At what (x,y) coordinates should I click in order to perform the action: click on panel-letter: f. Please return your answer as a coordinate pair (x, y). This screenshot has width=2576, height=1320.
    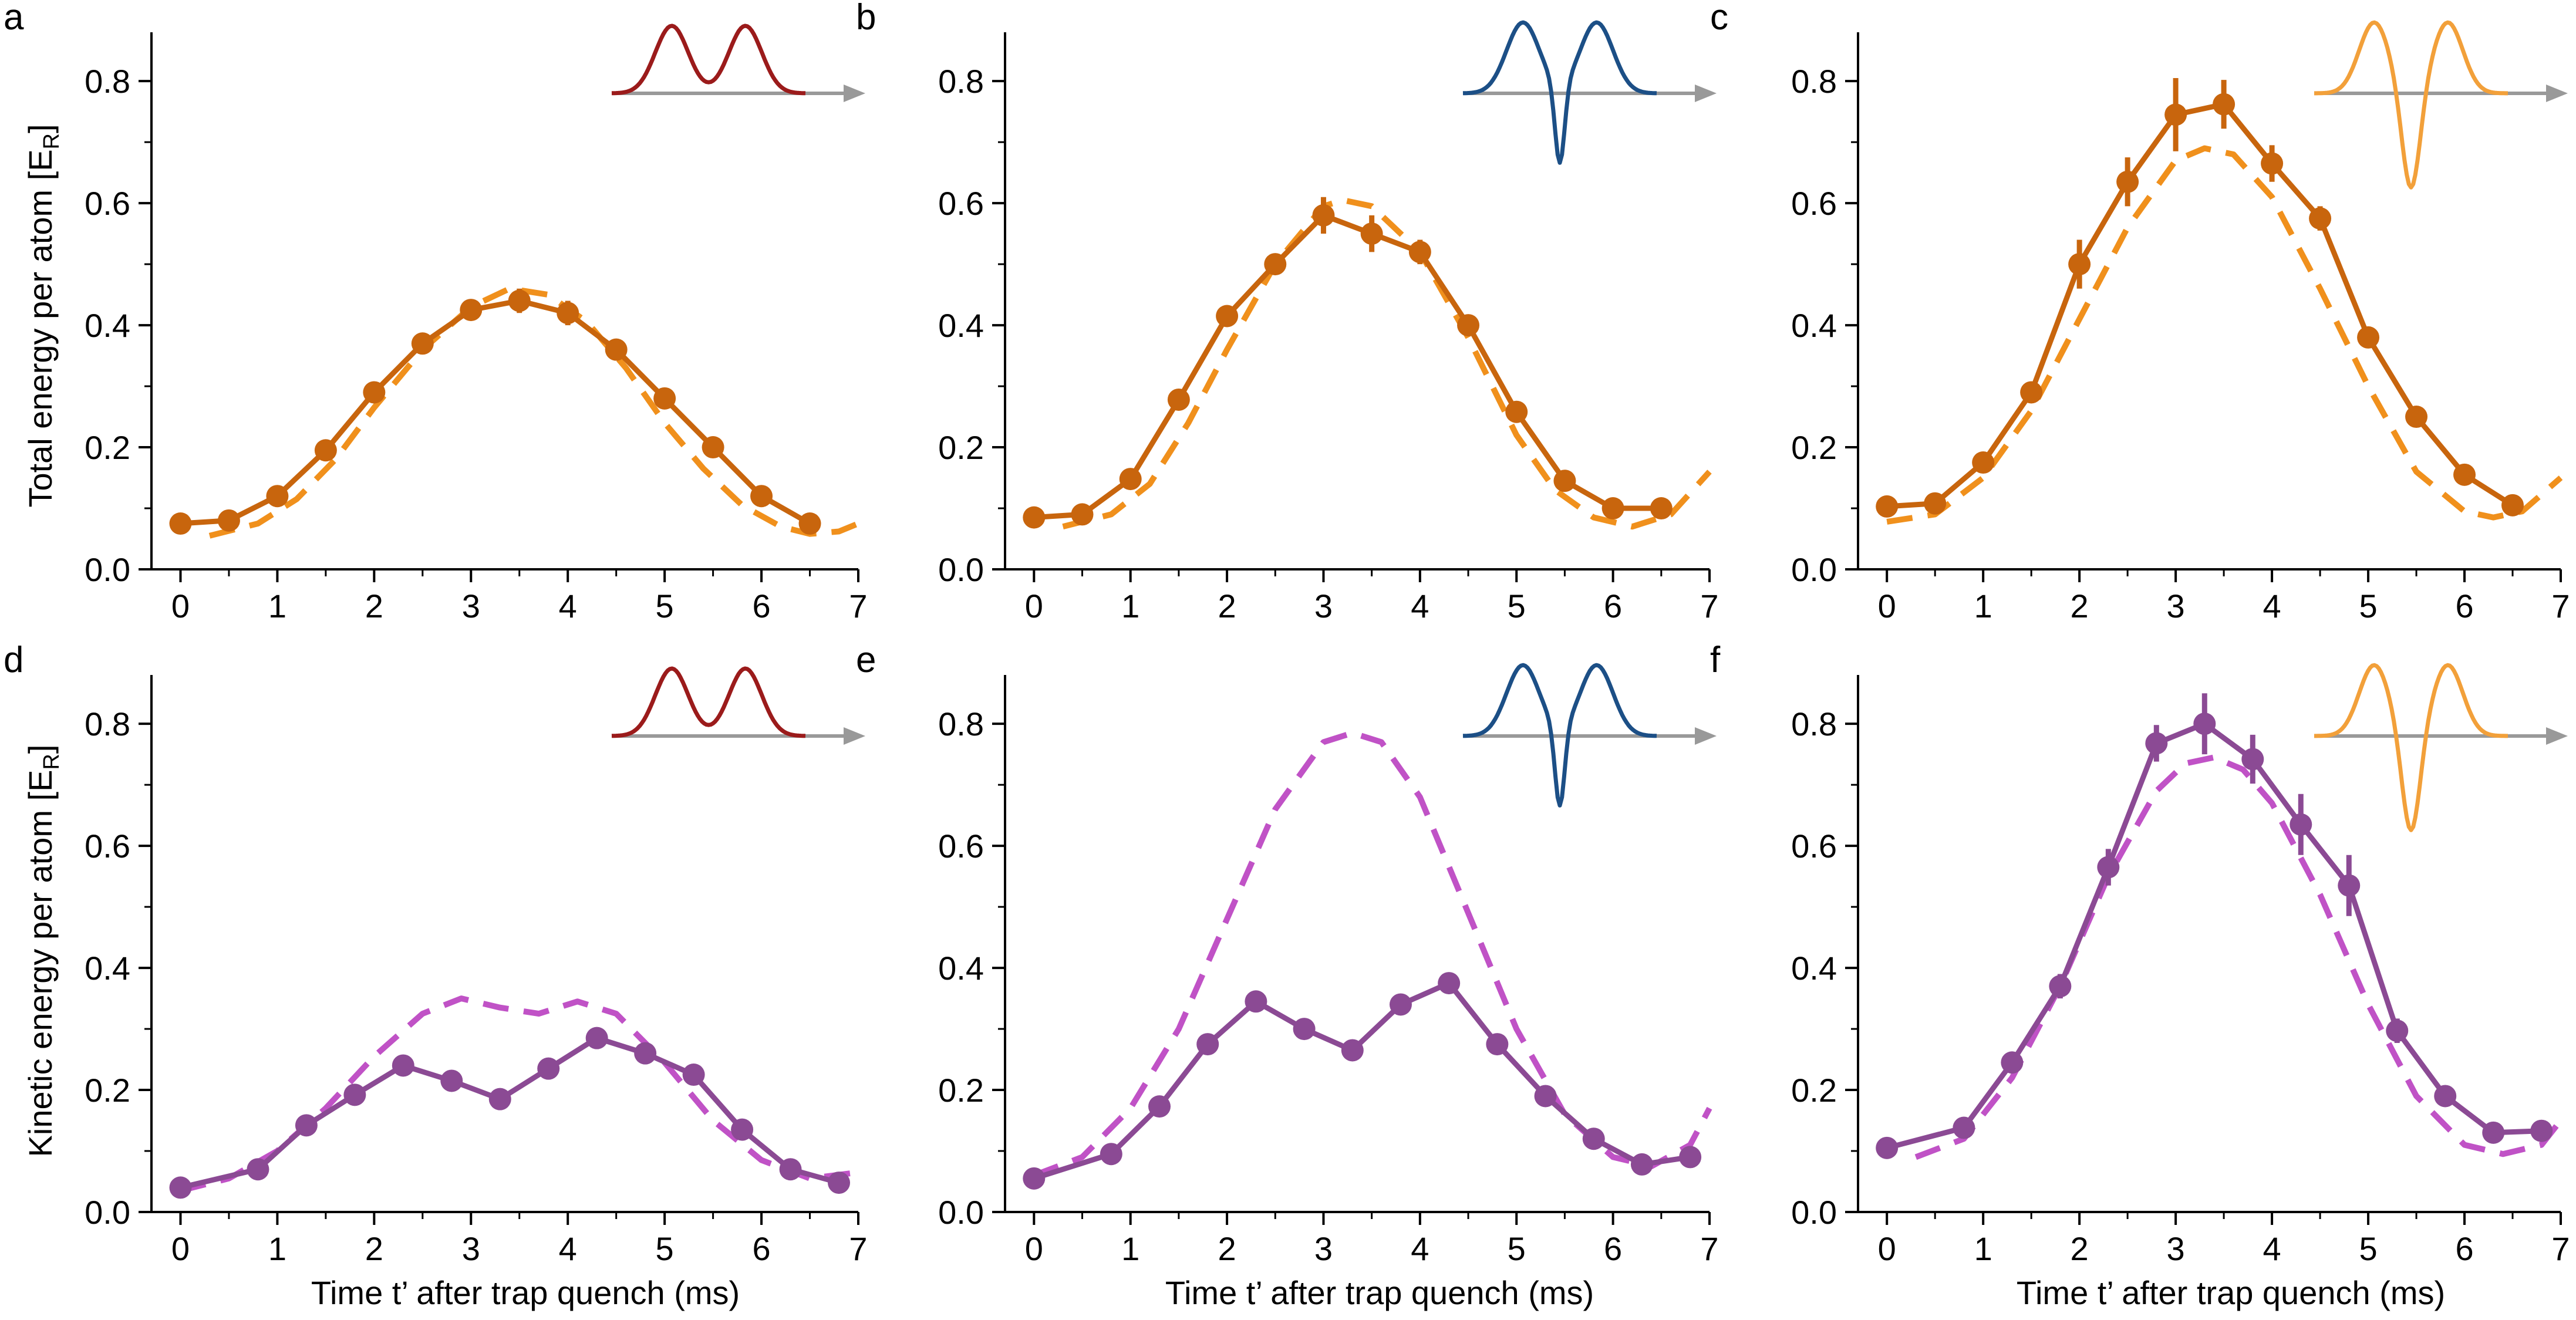
    Looking at the image, I should click on (1715, 660).